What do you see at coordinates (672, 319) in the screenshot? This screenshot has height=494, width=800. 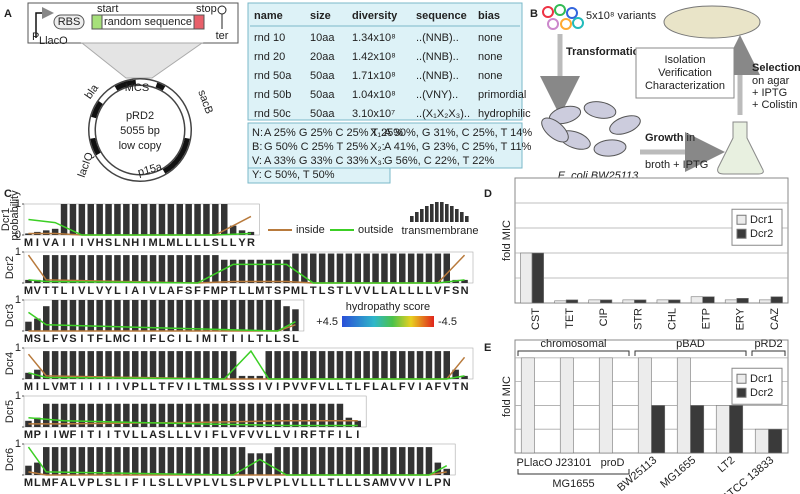 I see `x-tick-label: CHL` at bounding box center [672, 319].